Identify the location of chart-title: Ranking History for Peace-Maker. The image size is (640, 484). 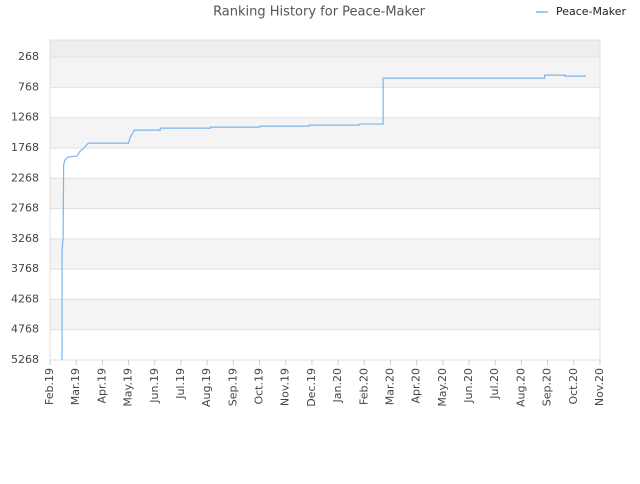
(319, 12).